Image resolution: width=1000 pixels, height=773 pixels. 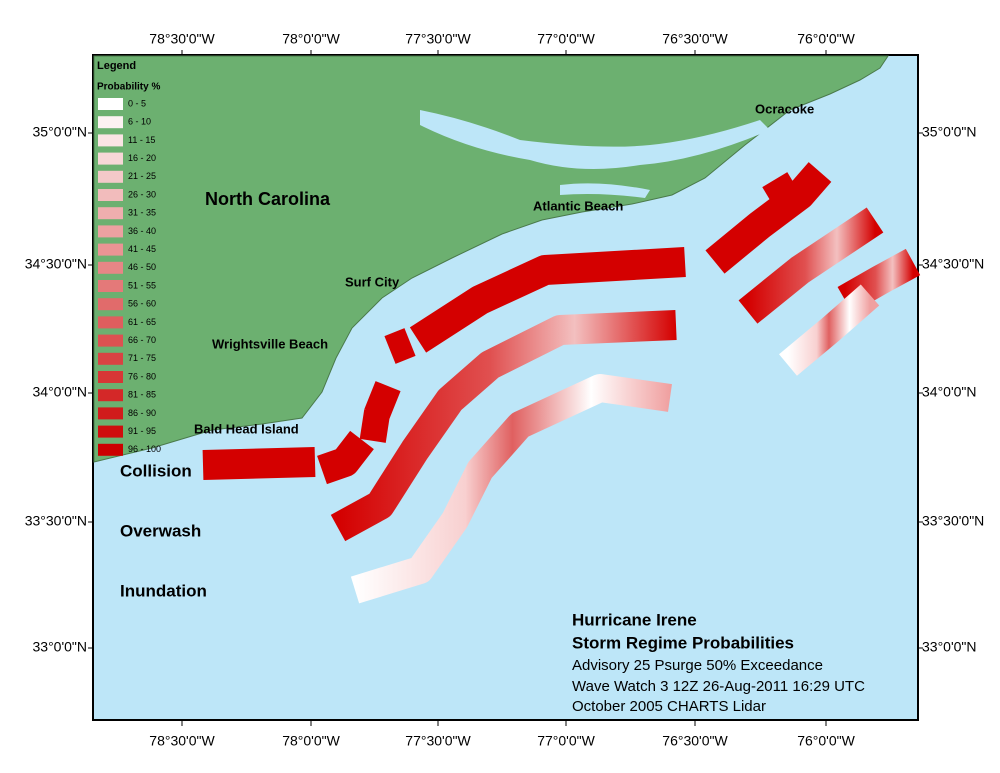 I want to click on legend-label: 71 - 75, so click(x=142, y=358).